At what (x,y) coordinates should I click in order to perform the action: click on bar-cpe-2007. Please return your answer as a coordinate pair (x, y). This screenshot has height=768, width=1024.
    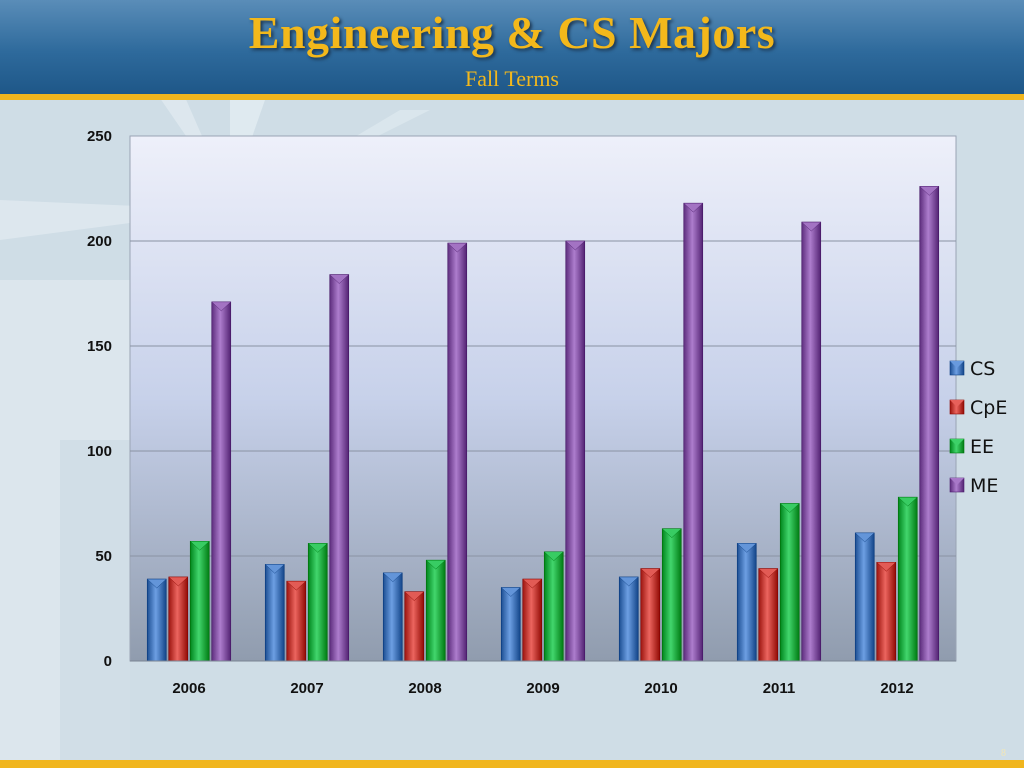
    Looking at the image, I should click on (296, 621).